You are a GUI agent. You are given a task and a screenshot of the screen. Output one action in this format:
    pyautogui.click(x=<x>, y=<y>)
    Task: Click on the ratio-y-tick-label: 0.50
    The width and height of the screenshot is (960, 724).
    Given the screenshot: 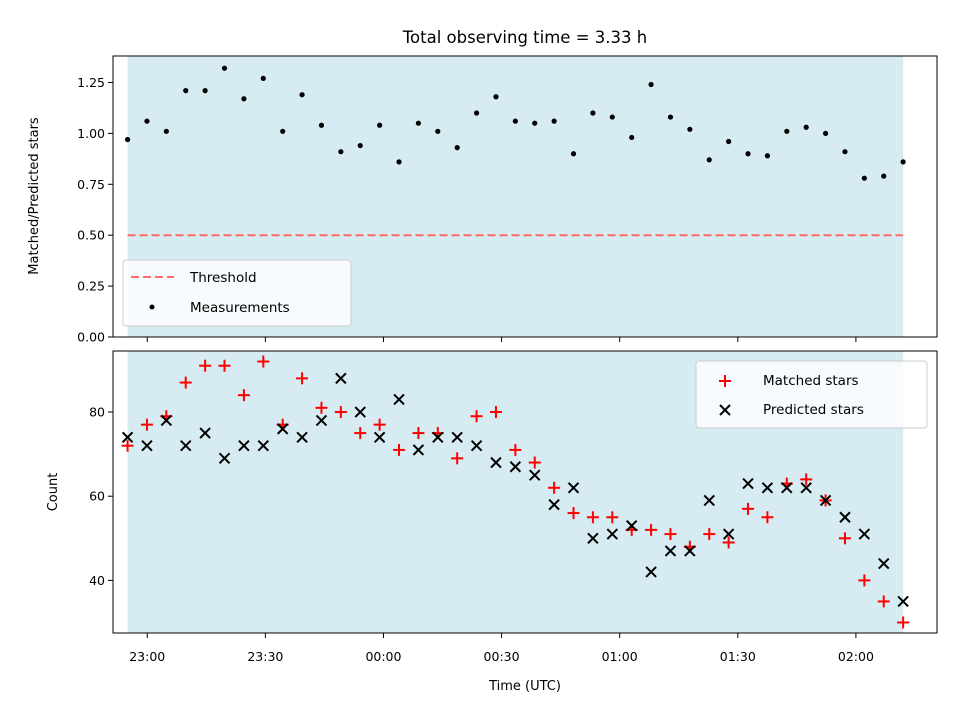 What is the action you would take?
    pyautogui.click(x=91, y=235)
    